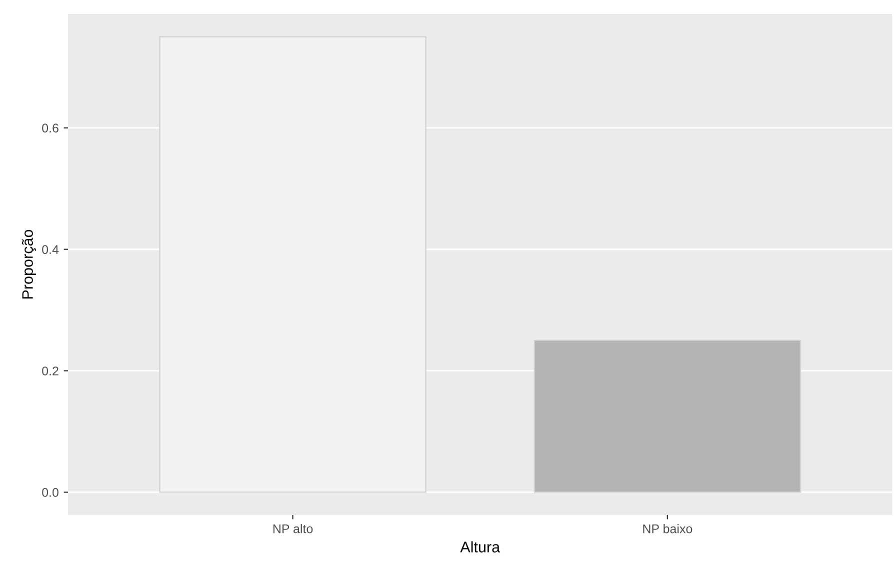 The width and height of the screenshot is (894, 562). What do you see at coordinates (480, 546) in the screenshot?
I see `x-axis-title: Altura` at bounding box center [480, 546].